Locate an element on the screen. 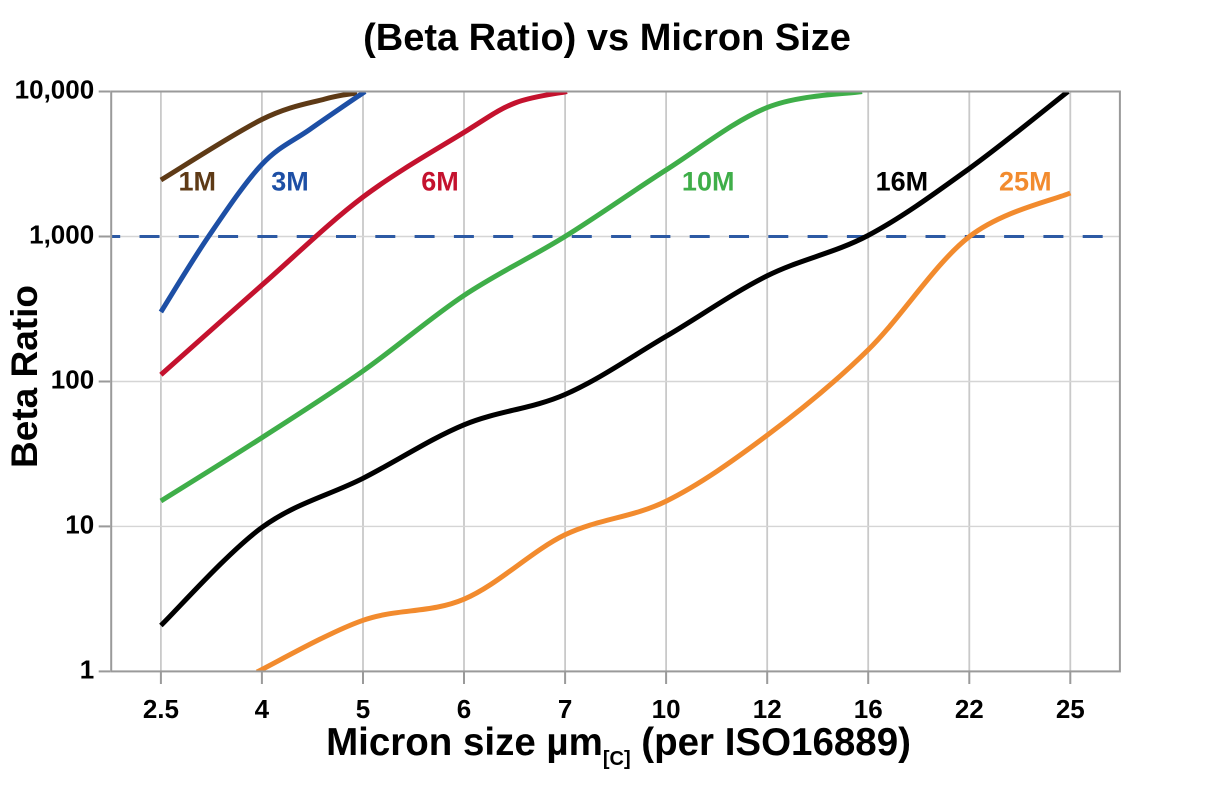 Image resolution: width=1216 pixels, height=797 pixels. svg-text: 1 is located at coordinates (87, 669).